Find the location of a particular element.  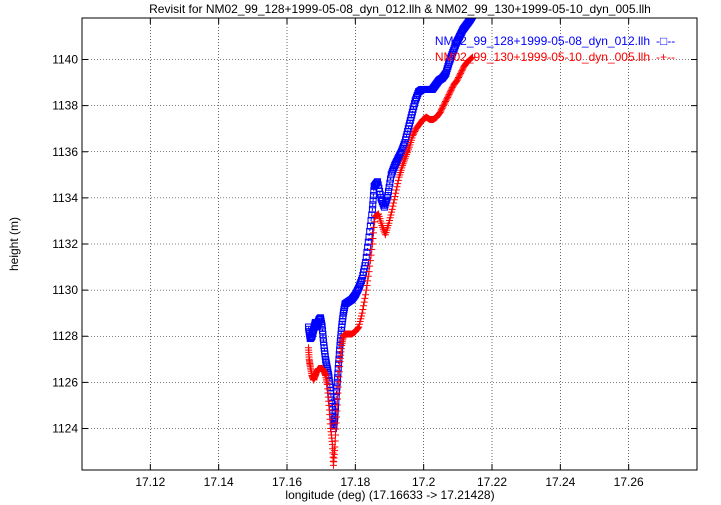

y-tick-label: 1124 is located at coordinates (65, 428).